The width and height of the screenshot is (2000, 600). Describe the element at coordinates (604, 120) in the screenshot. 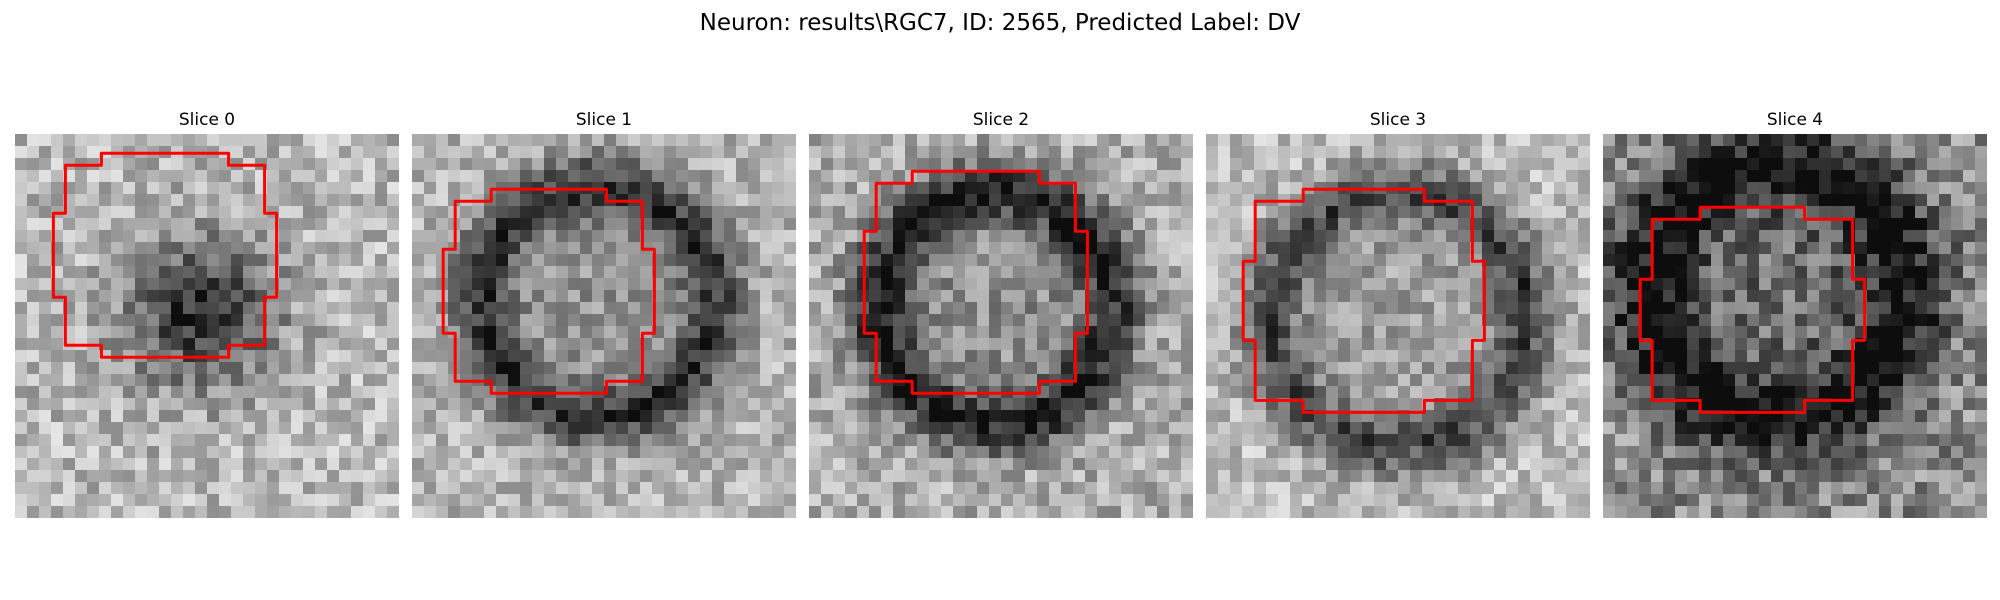

I see `slice-title-1: Slice 1` at that location.